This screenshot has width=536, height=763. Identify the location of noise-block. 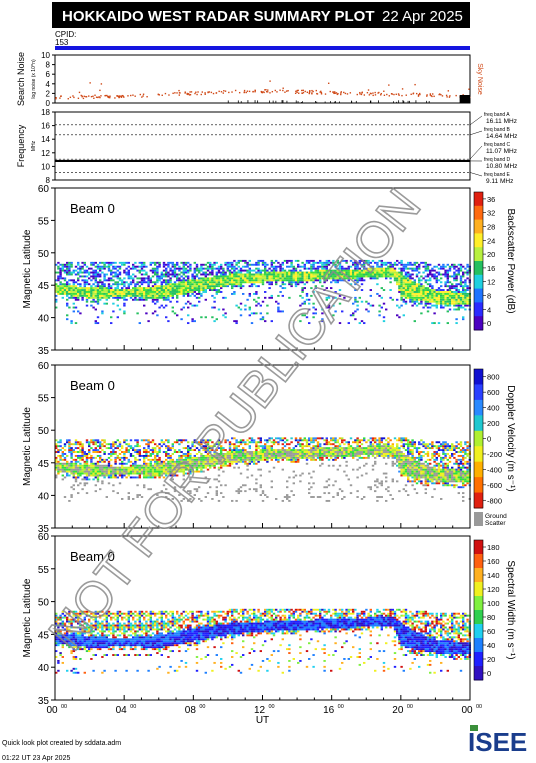
(464, 99).